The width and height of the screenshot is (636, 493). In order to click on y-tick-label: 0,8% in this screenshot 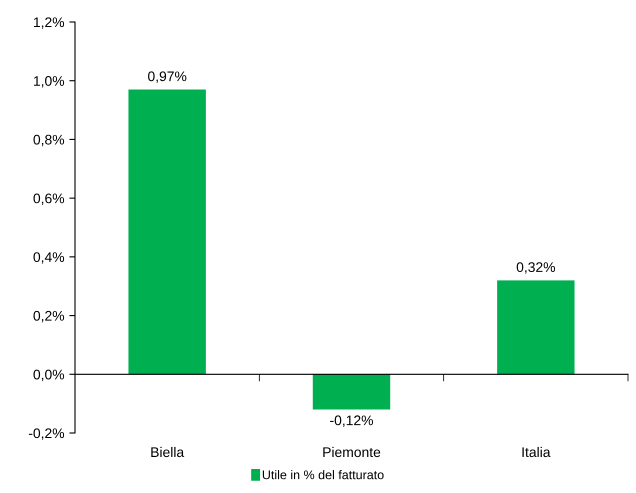, I will do `click(48, 140)`.